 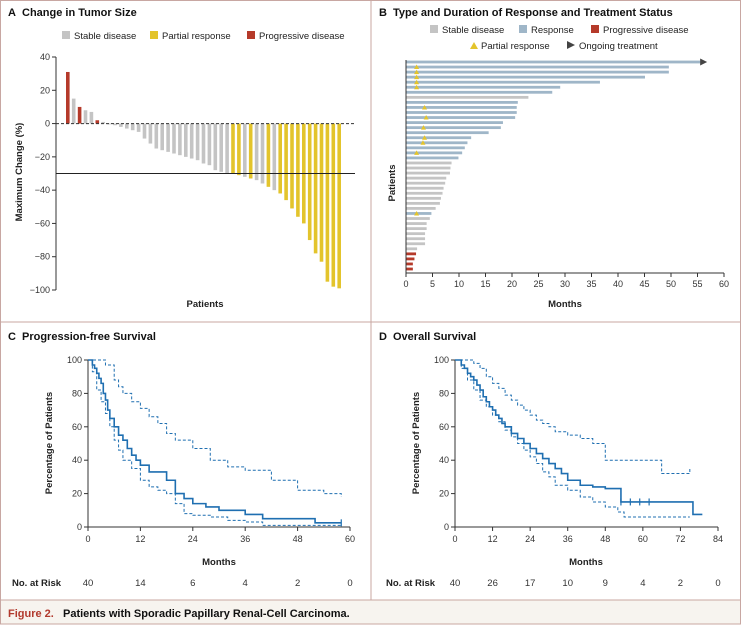 What do you see at coordinates (485, 284) in the screenshot?
I see `panel-b-xtick-label: 15` at bounding box center [485, 284].